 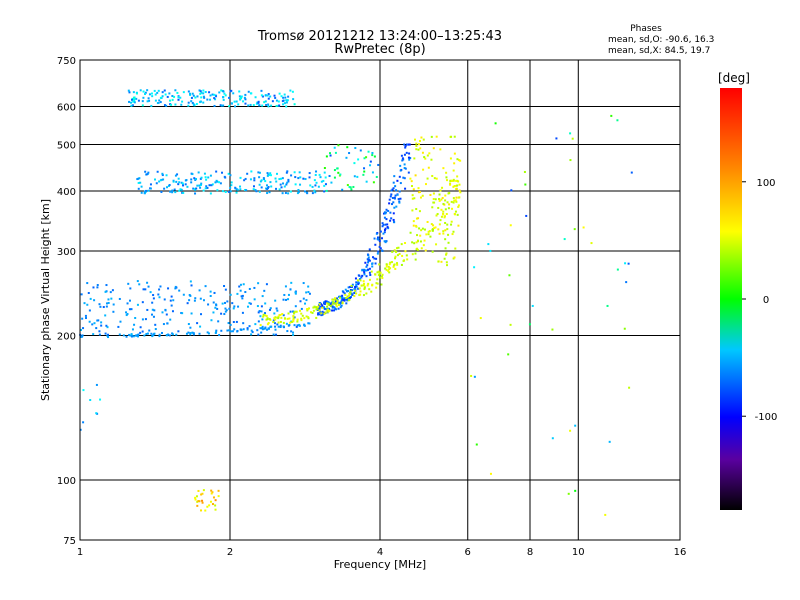 What do you see at coordinates (578, 552) in the screenshot?
I see `x-tick-label: 10` at bounding box center [578, 552].